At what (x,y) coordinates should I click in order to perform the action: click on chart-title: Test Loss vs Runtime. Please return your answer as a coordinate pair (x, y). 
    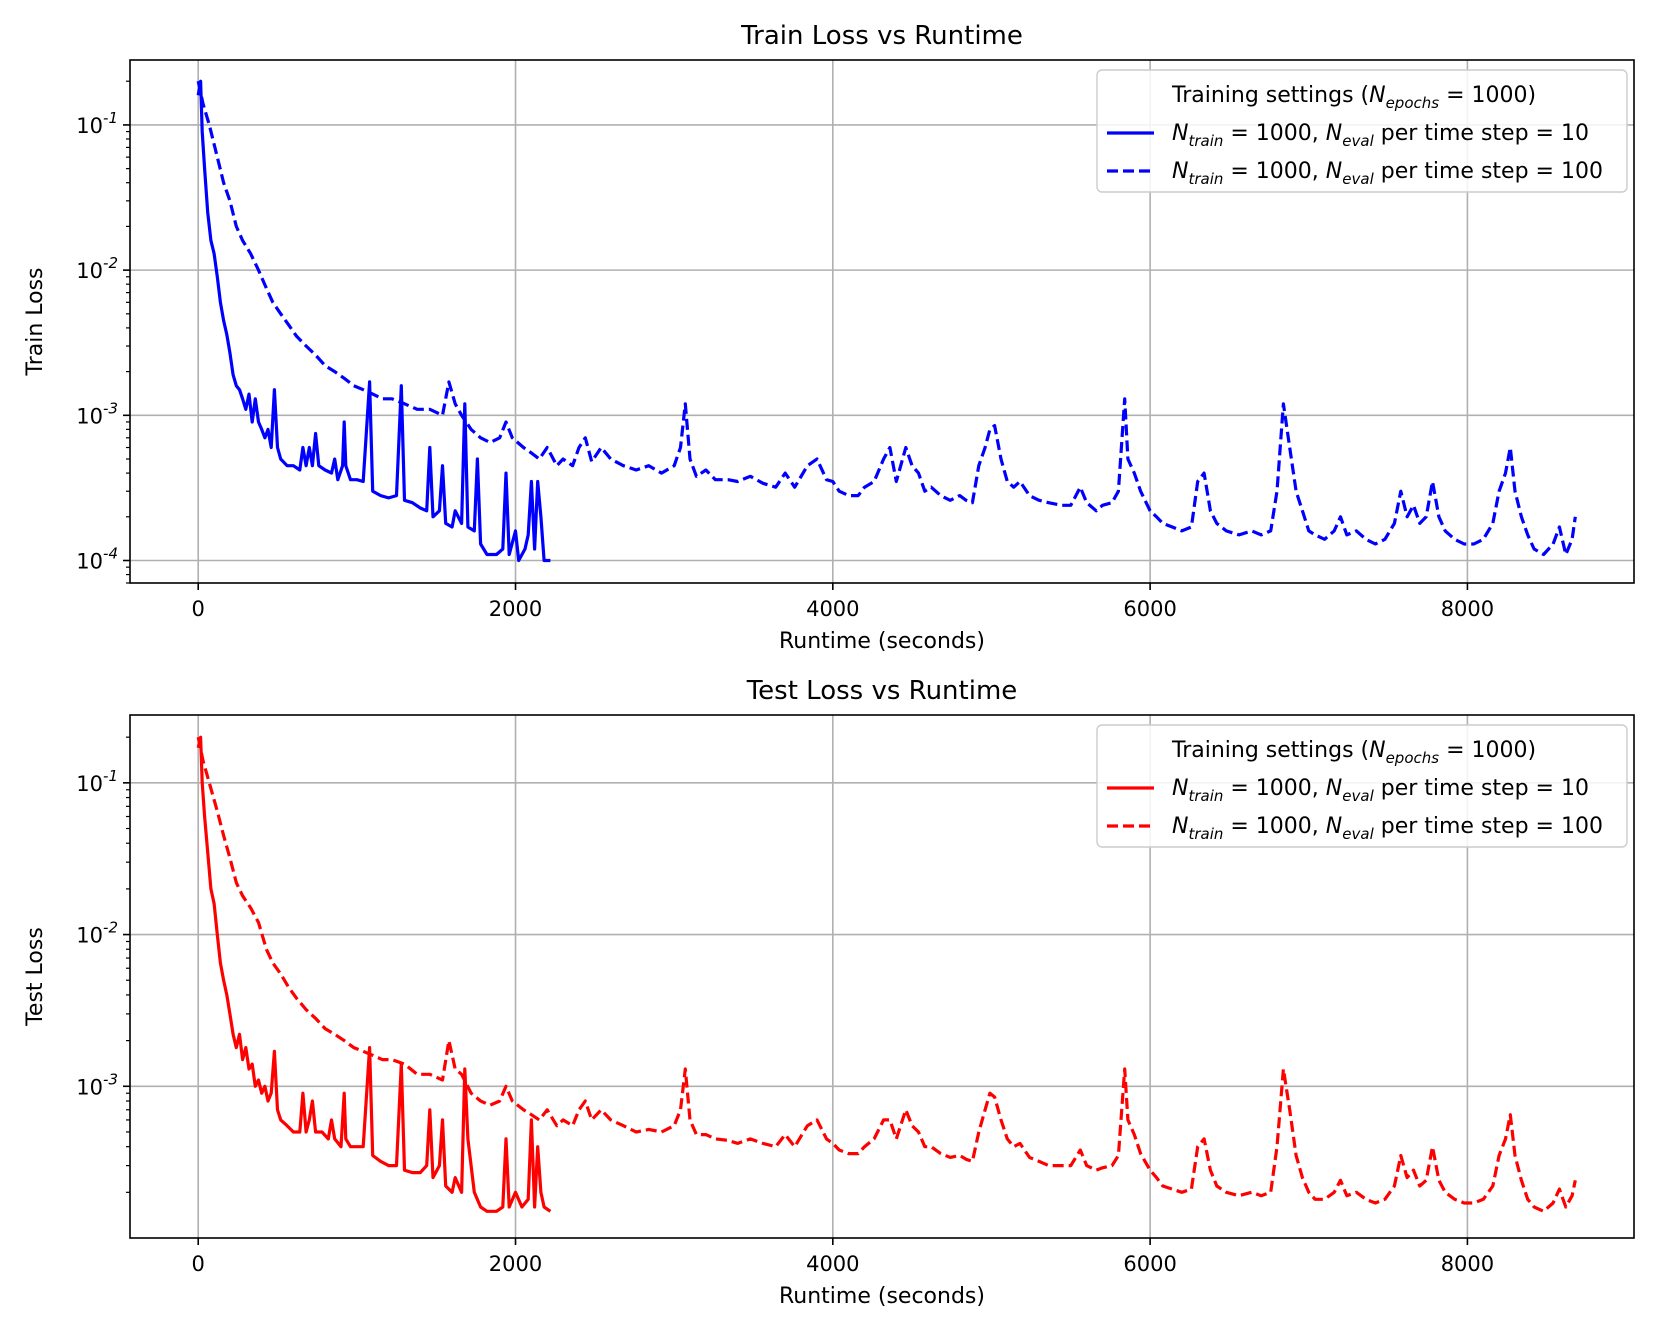
    Looking at the image, I should click on (882, 691).